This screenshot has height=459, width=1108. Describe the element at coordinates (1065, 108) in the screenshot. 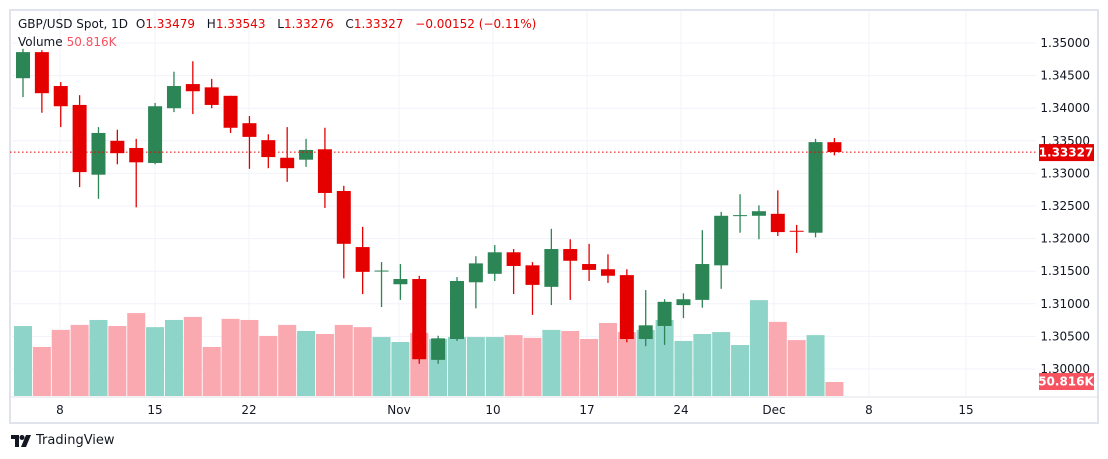

I see `price-tick-label: 1.34000` at that location.